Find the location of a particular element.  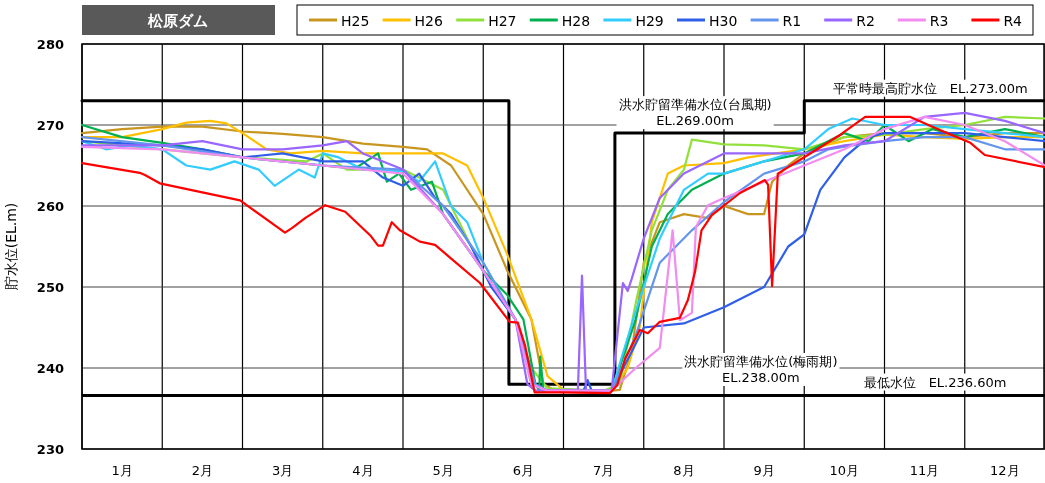

legend-label: R4 is located at coordinates (1013, 21).